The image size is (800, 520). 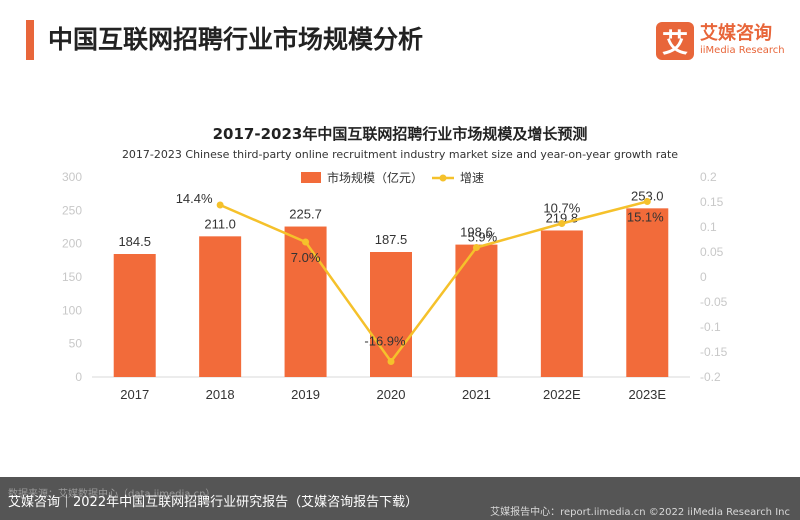 What do you see at coordinates (714, 352) in the screenshot?
I see `y-right-tick-label: -0.15` at bounding box center [714, 352].